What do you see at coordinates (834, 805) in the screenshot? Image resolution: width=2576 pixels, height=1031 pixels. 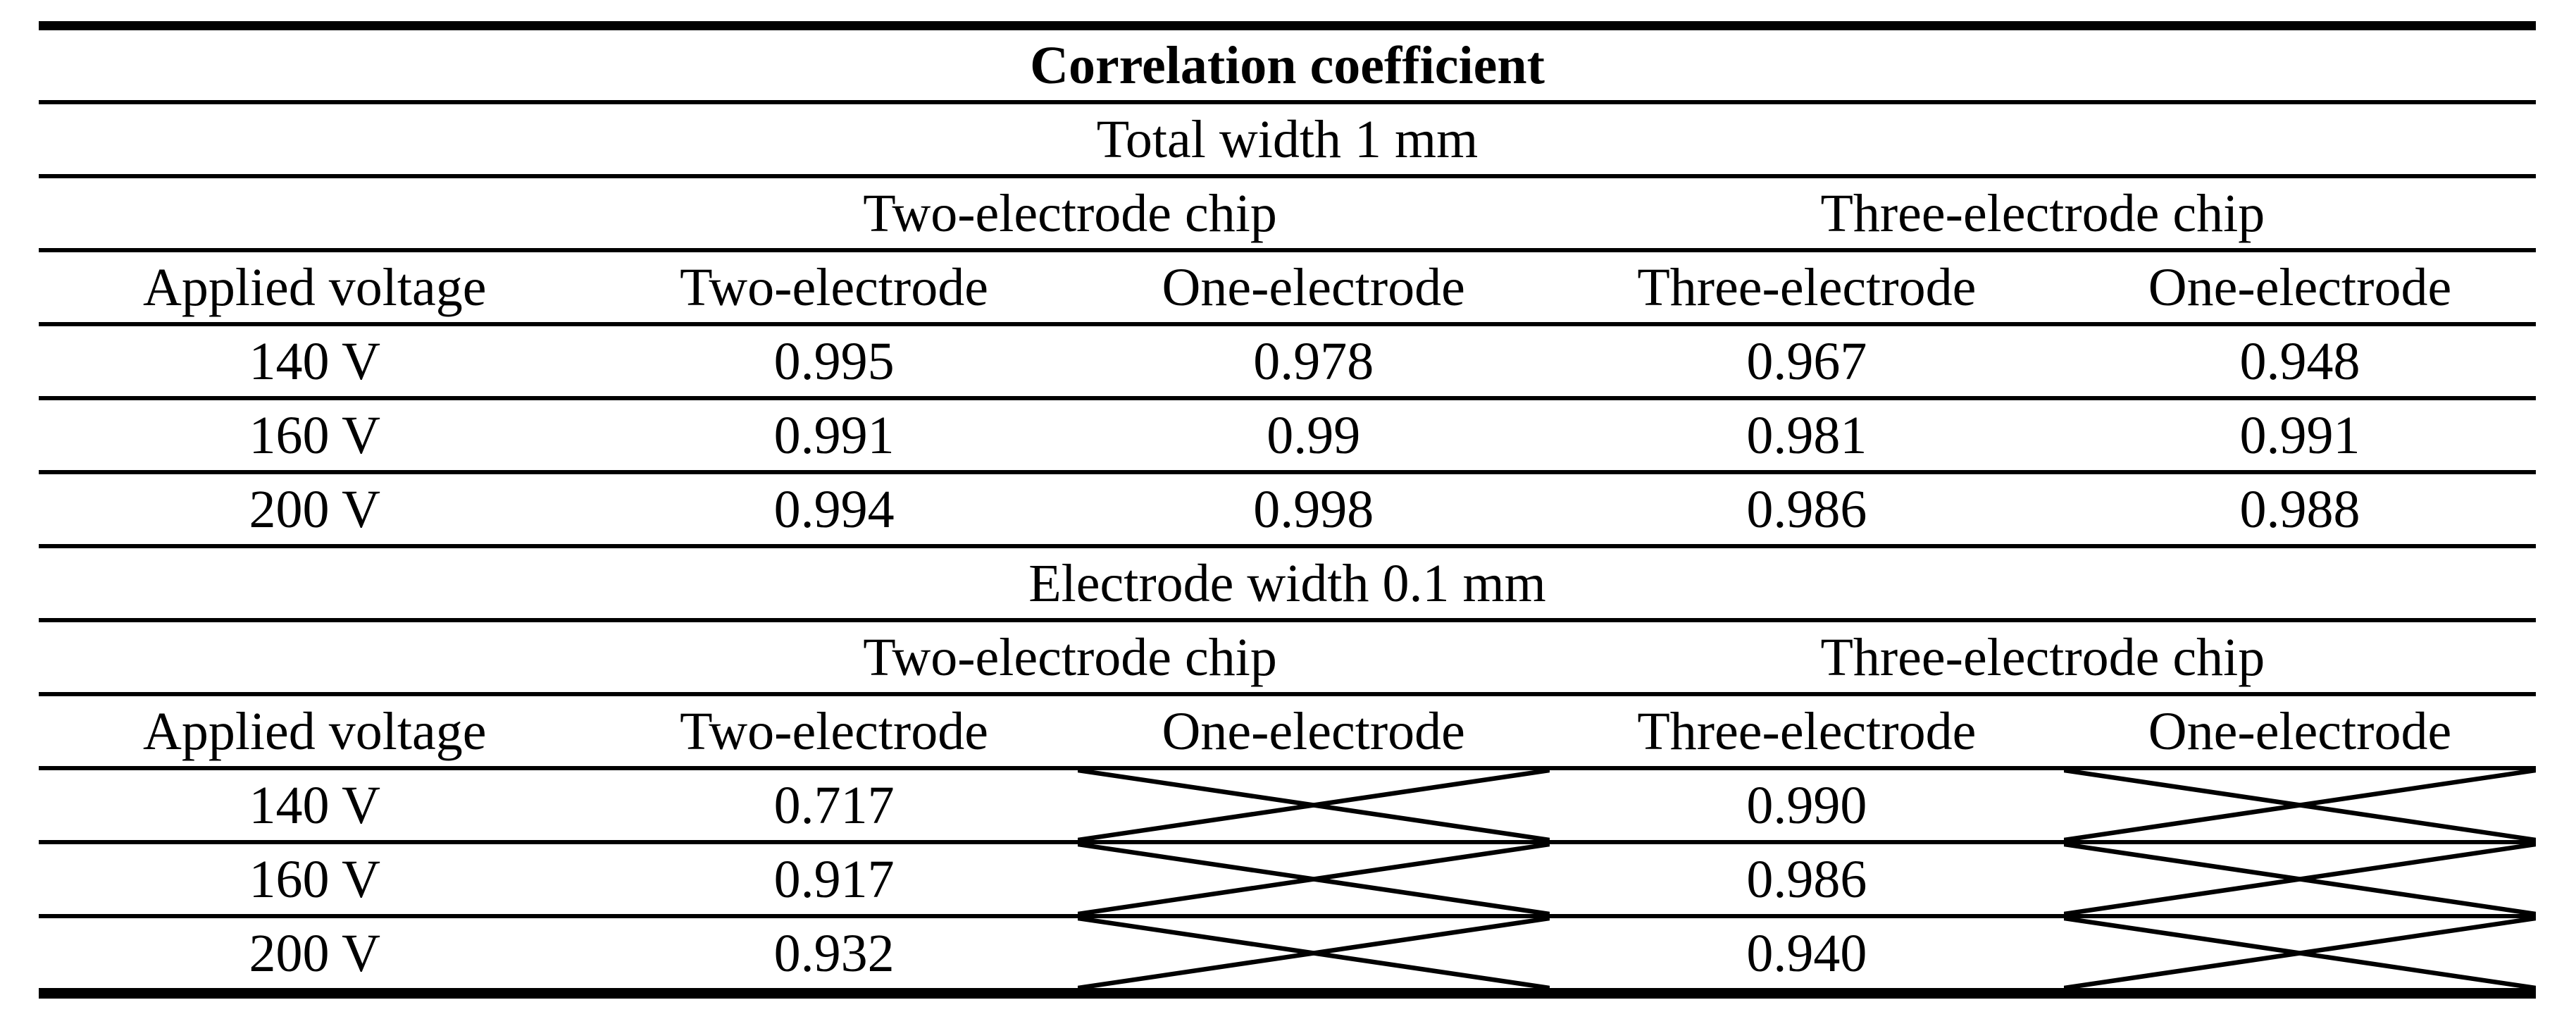 I see `value-cell: 0.717` at bounding box center [834, 805].